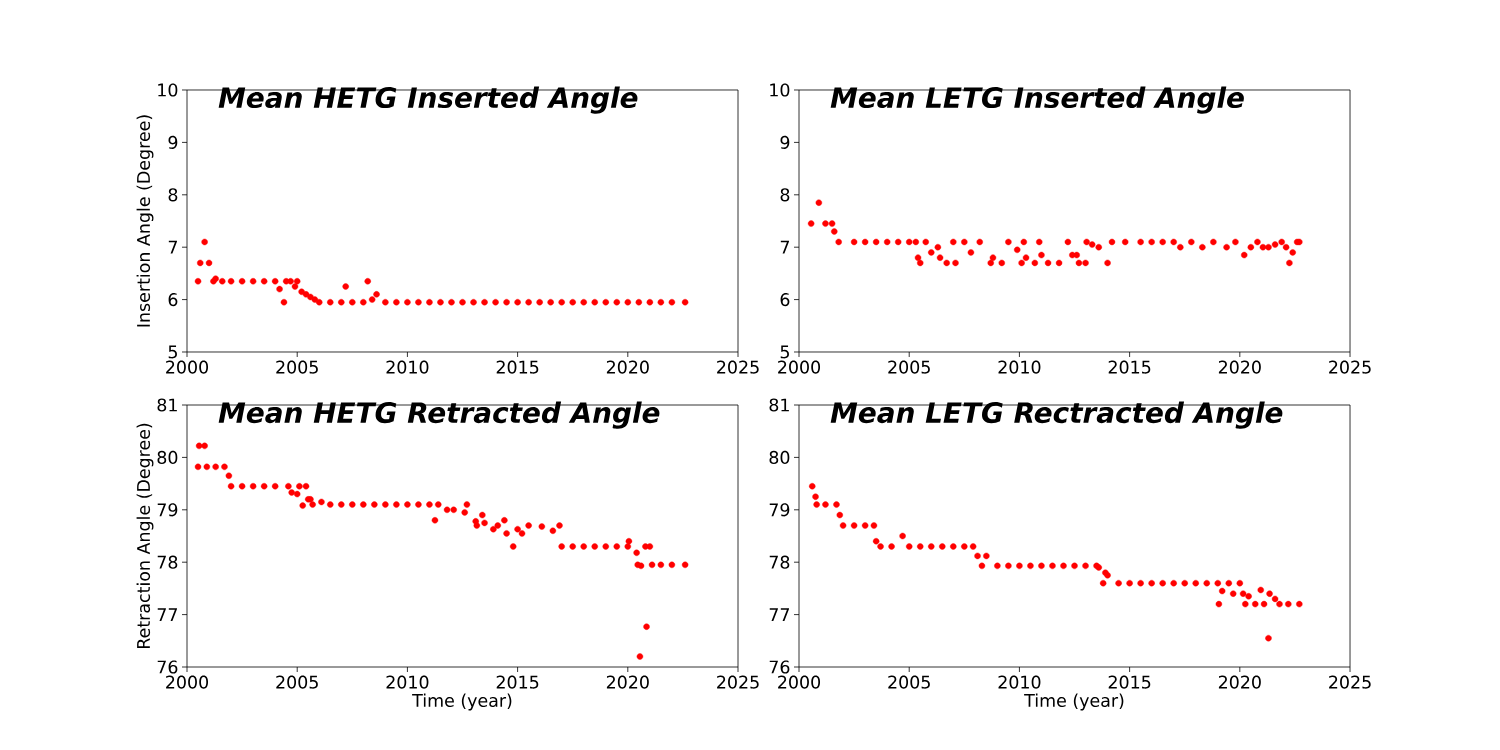  What do you see at coordinates (1056, 415) in the screenshot?
I see `chart-title: Mean LETG Rectracted Angle` at bounding box center [1056, 415].